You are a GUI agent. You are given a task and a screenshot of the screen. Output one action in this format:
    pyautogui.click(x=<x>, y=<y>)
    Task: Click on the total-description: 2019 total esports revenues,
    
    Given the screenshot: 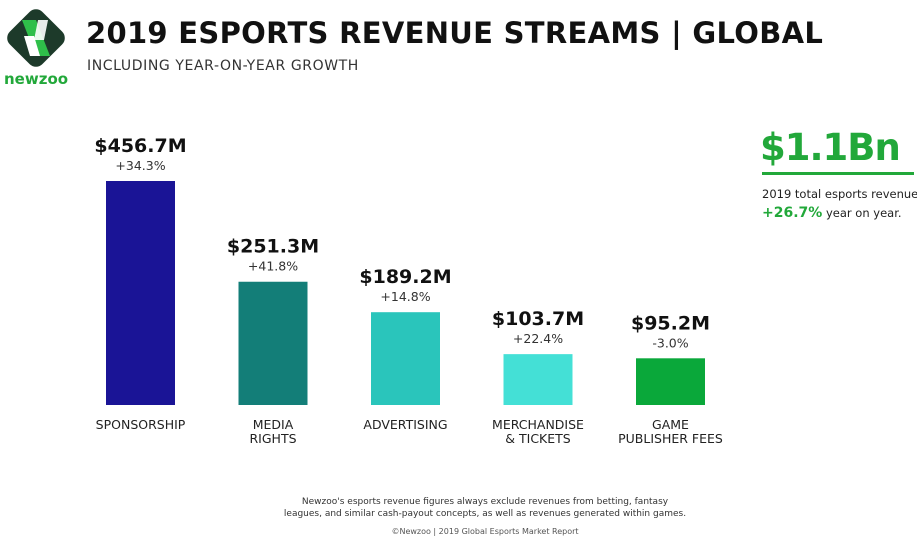 What is the action you would take?
    pyautogui.click(x=839, y=194)
    